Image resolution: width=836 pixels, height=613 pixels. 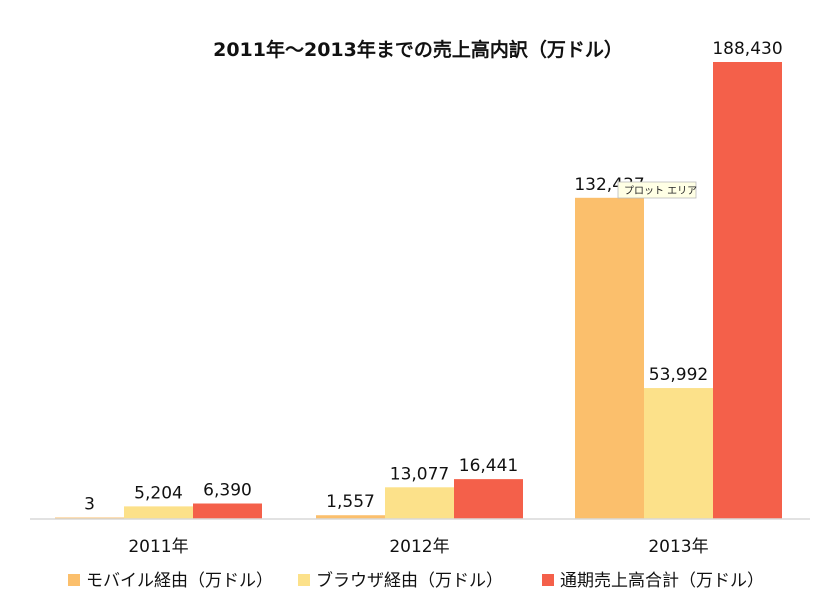 I want to click on x-tick-label: 2012年, so click(x=419, y=547).